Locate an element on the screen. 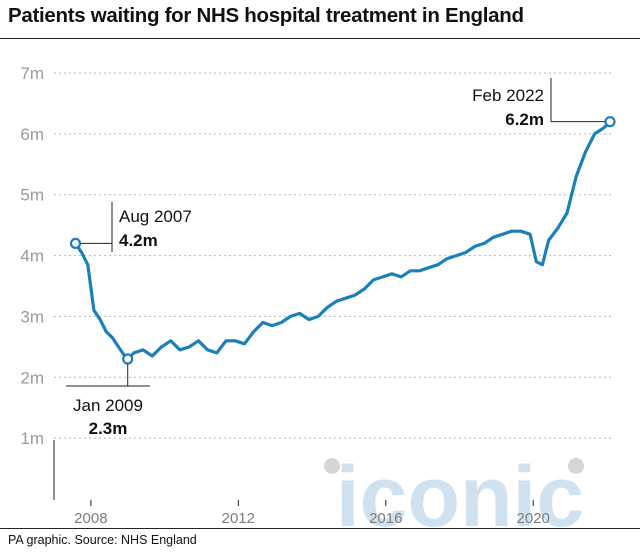 This screenshot has height=555, width=640. annotation-date-feb-2022: Feb 2022 is located at coordinates (508, 95).